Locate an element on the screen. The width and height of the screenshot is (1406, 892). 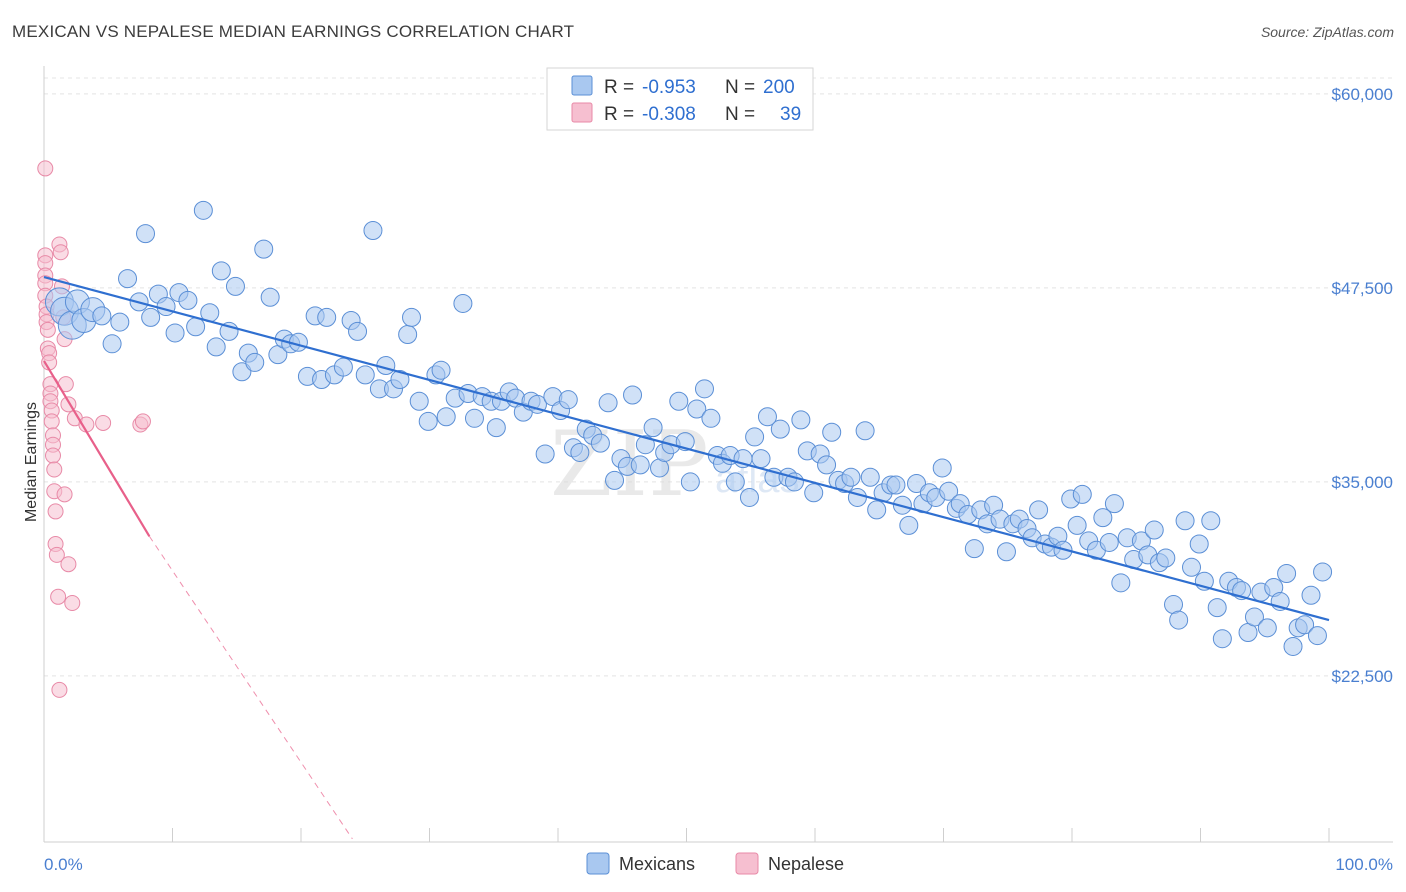
legend-r-value: -0.953 is located at coordinates (669, 87).